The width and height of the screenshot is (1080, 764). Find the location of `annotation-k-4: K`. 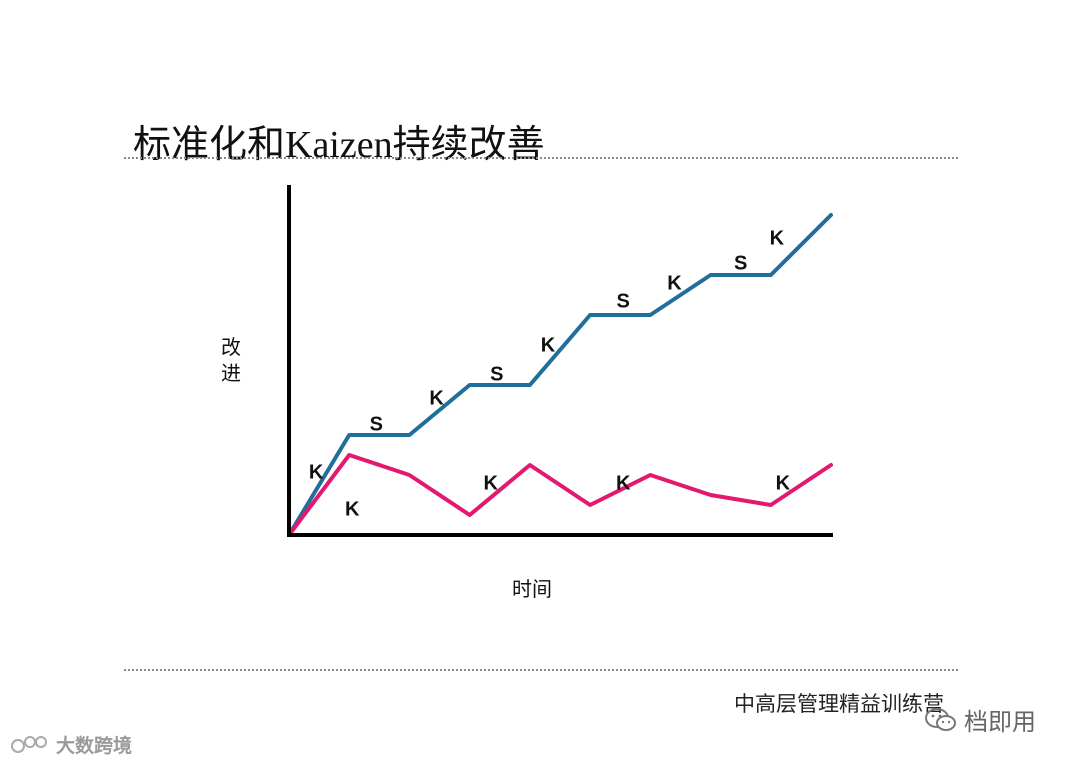

annotation-k-4: K is located at coordinates (548, 345).